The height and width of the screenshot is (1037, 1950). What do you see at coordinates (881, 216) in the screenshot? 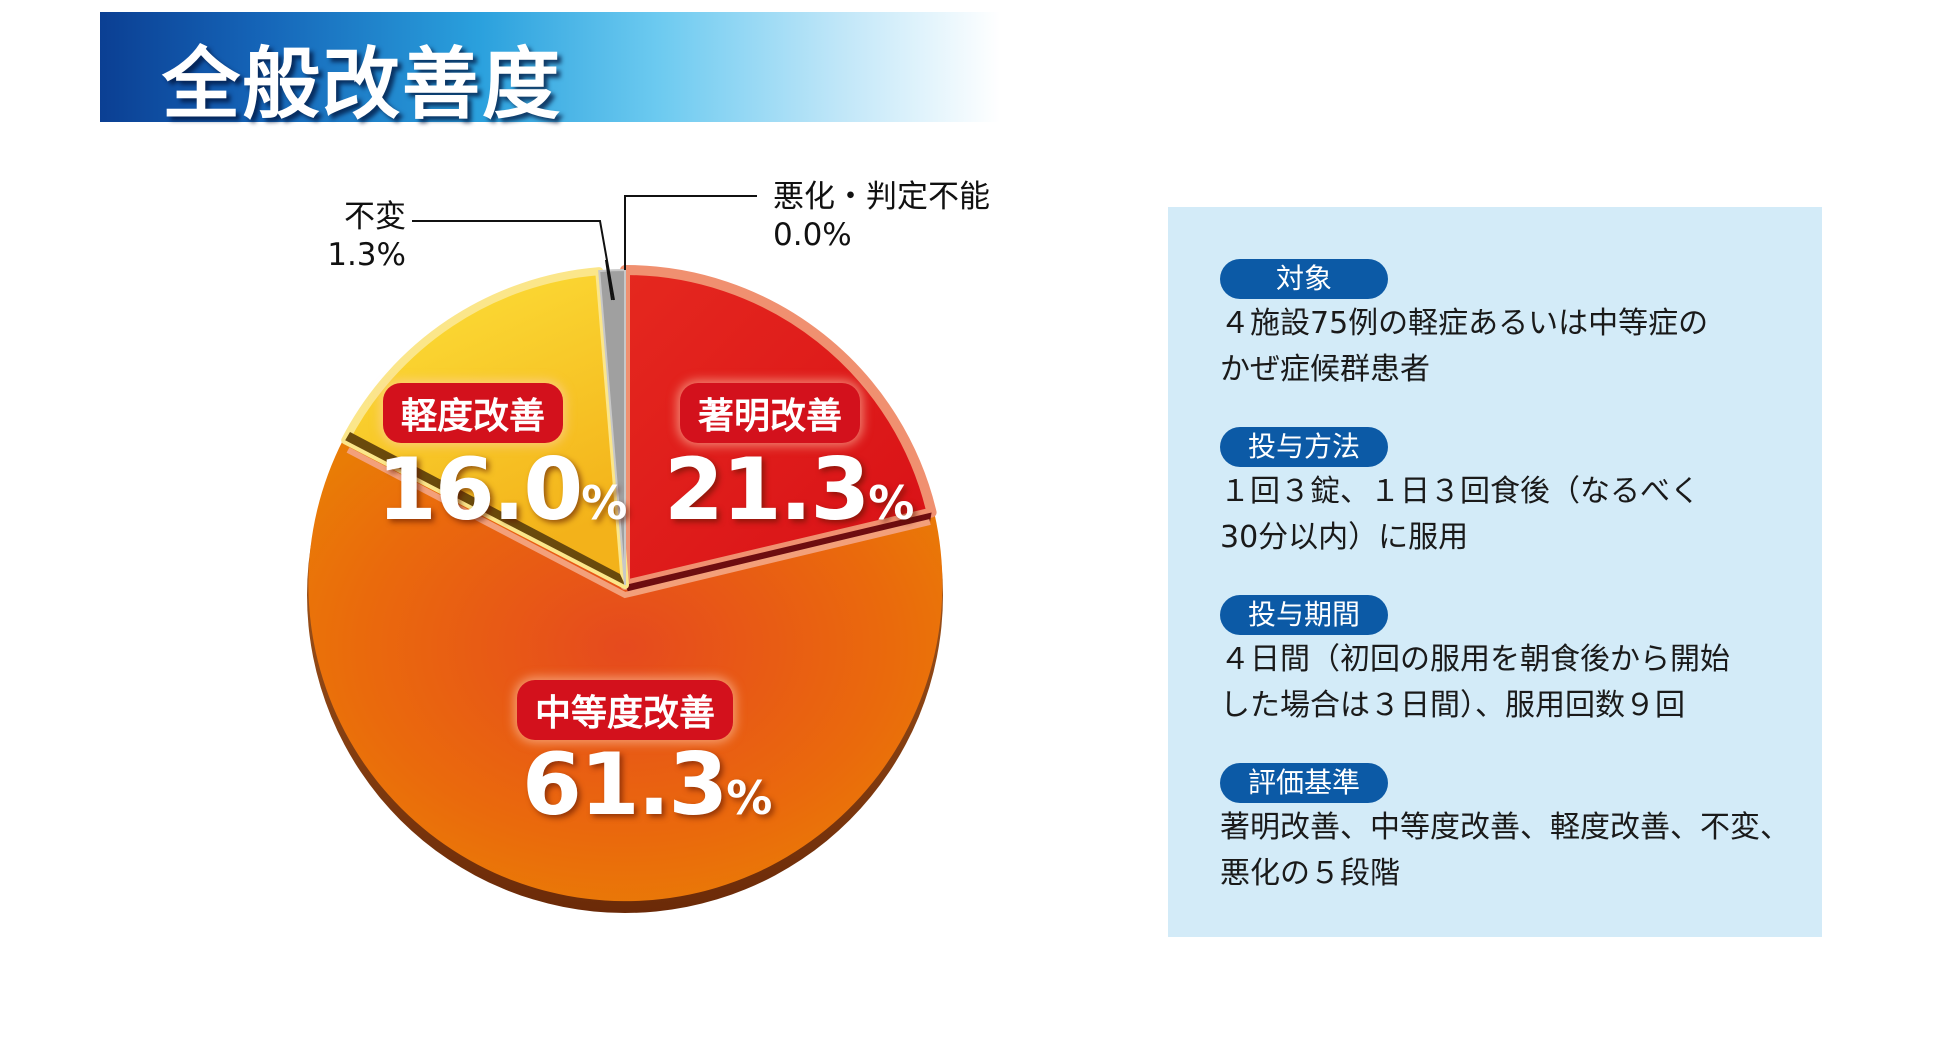
I see `callout-worse: 悪化・判定不能 0.0%` at bounding box center [881, 216].